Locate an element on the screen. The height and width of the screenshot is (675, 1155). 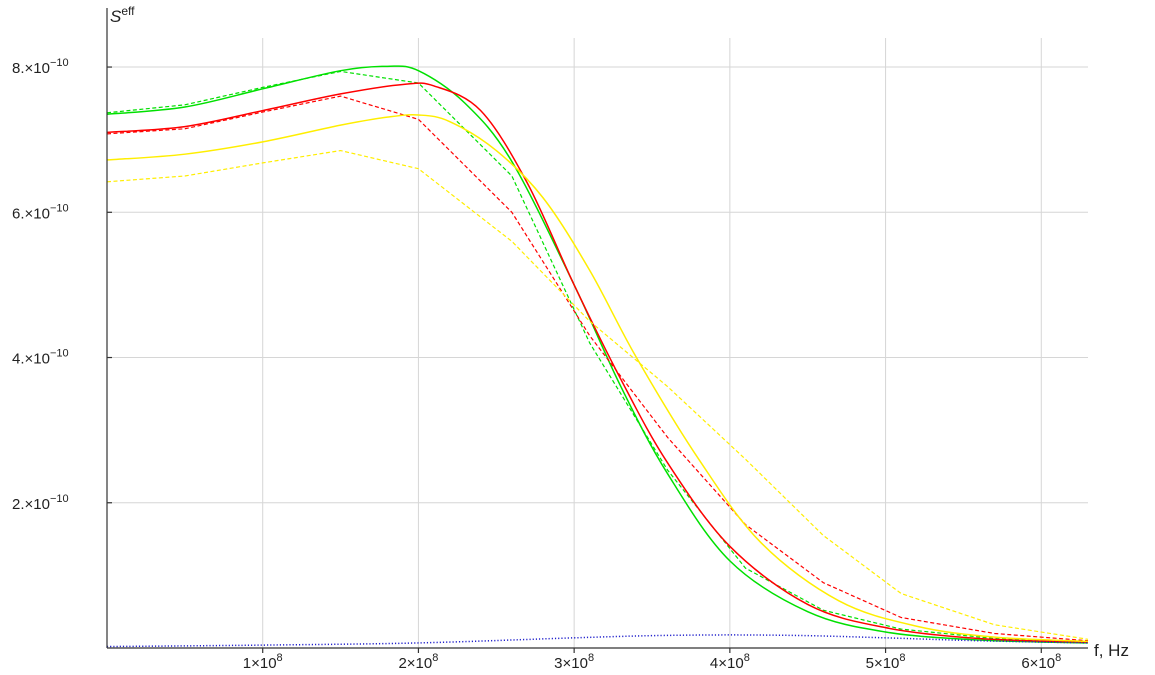
y-tick-mantissa: 4. is located at coordinates (18, 359).